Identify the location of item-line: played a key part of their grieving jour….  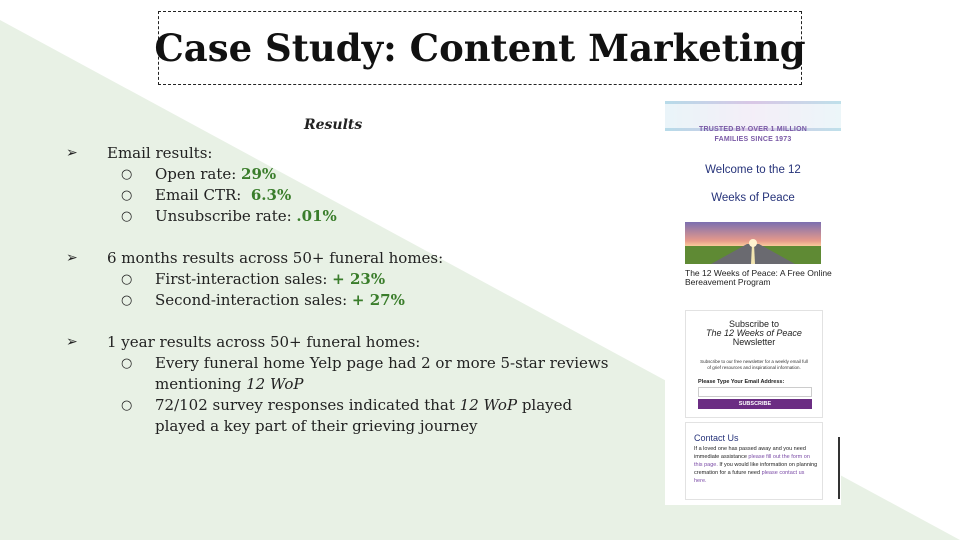
(316, 426).